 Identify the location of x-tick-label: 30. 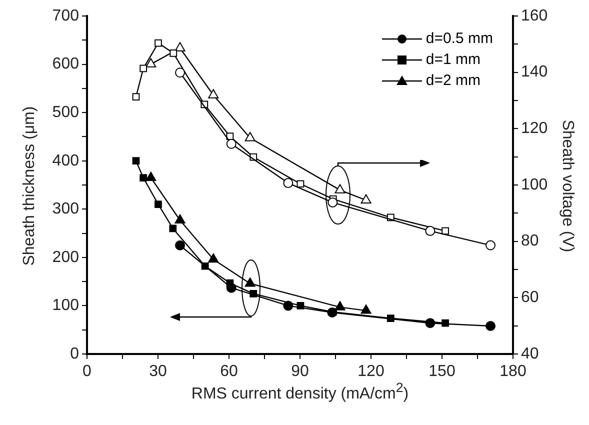
(158, 371).